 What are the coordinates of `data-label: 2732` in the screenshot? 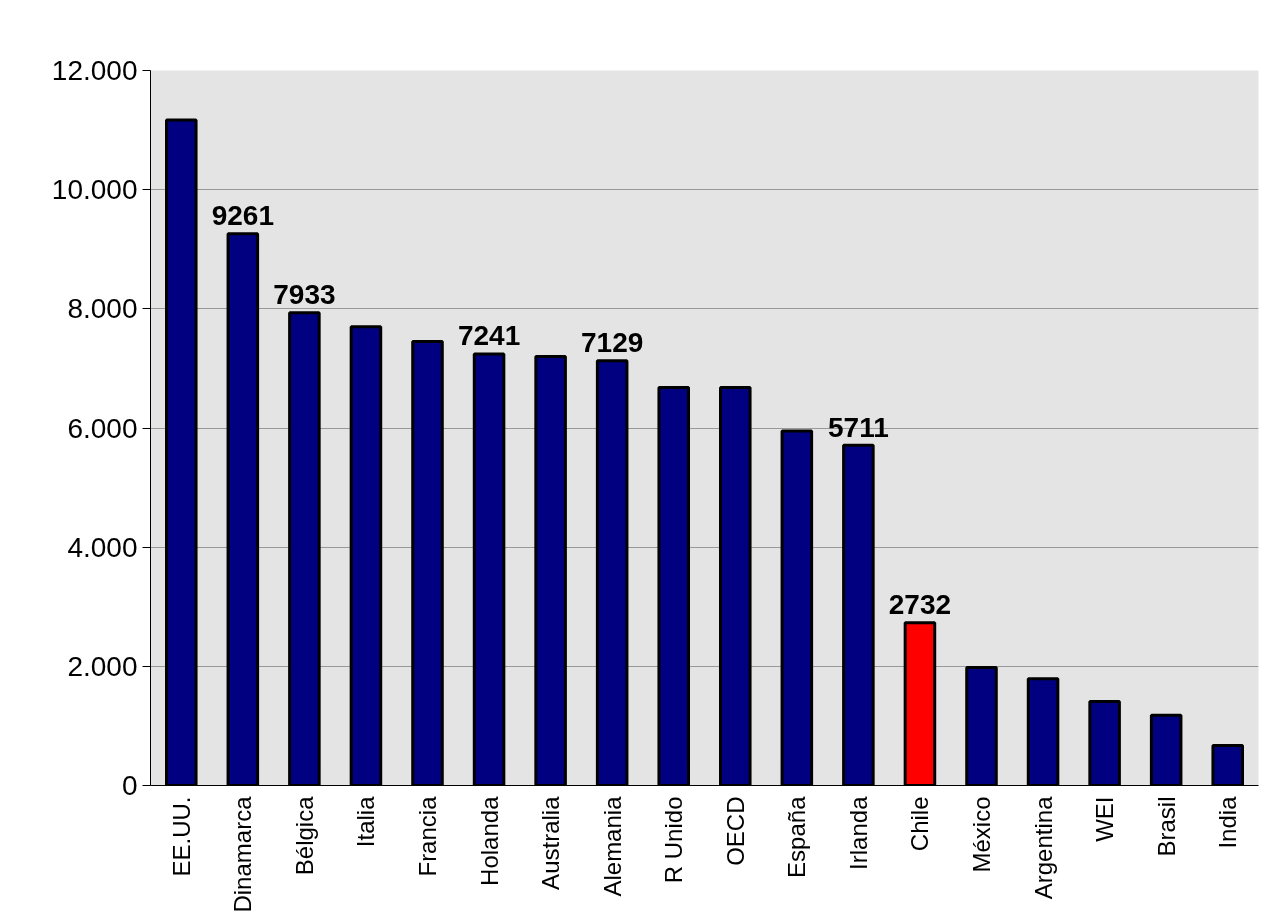 It's located at (920, 605).